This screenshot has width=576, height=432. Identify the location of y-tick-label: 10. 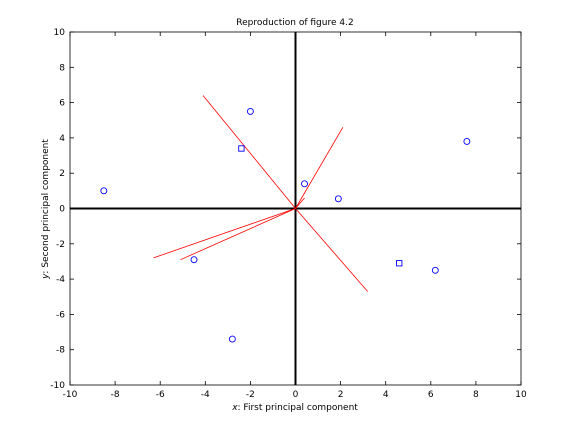
(60, 33).